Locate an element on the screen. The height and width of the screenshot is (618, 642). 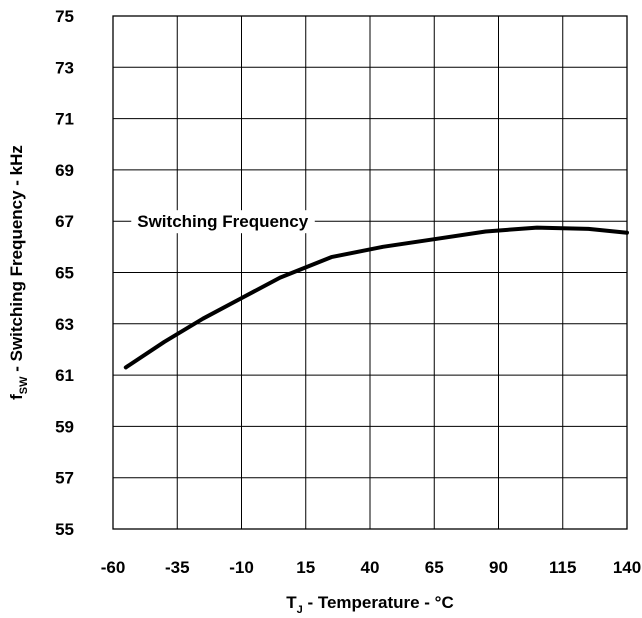
x-tick-label: 140 is located at coordinates (627, 567).